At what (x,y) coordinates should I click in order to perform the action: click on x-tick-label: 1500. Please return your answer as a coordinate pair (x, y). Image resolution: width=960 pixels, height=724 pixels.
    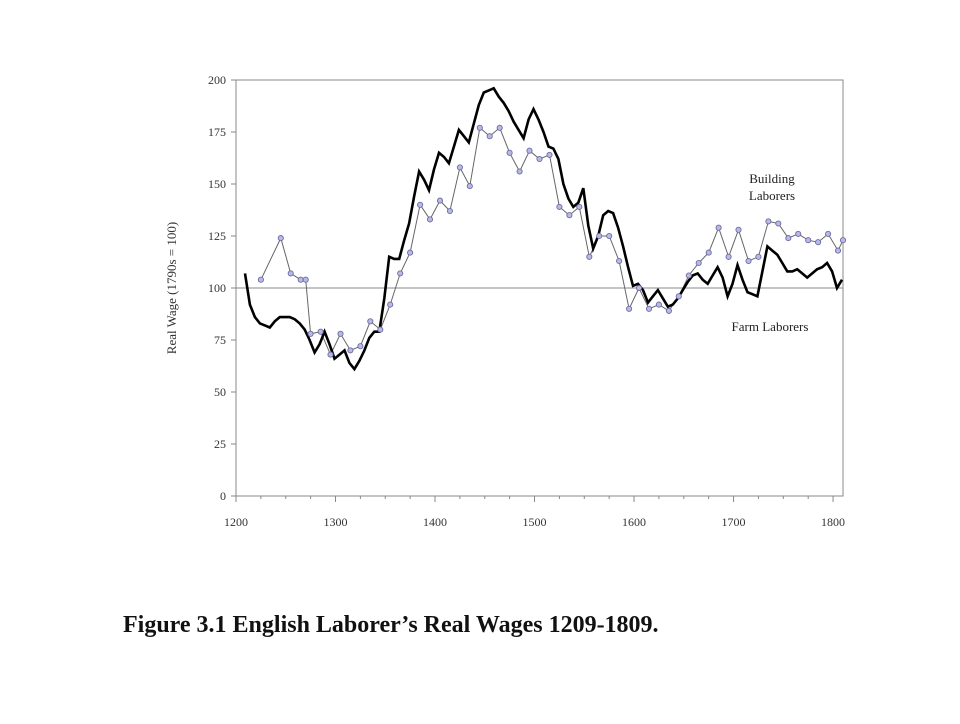
    Looking at the image, I should click on (535, 522).